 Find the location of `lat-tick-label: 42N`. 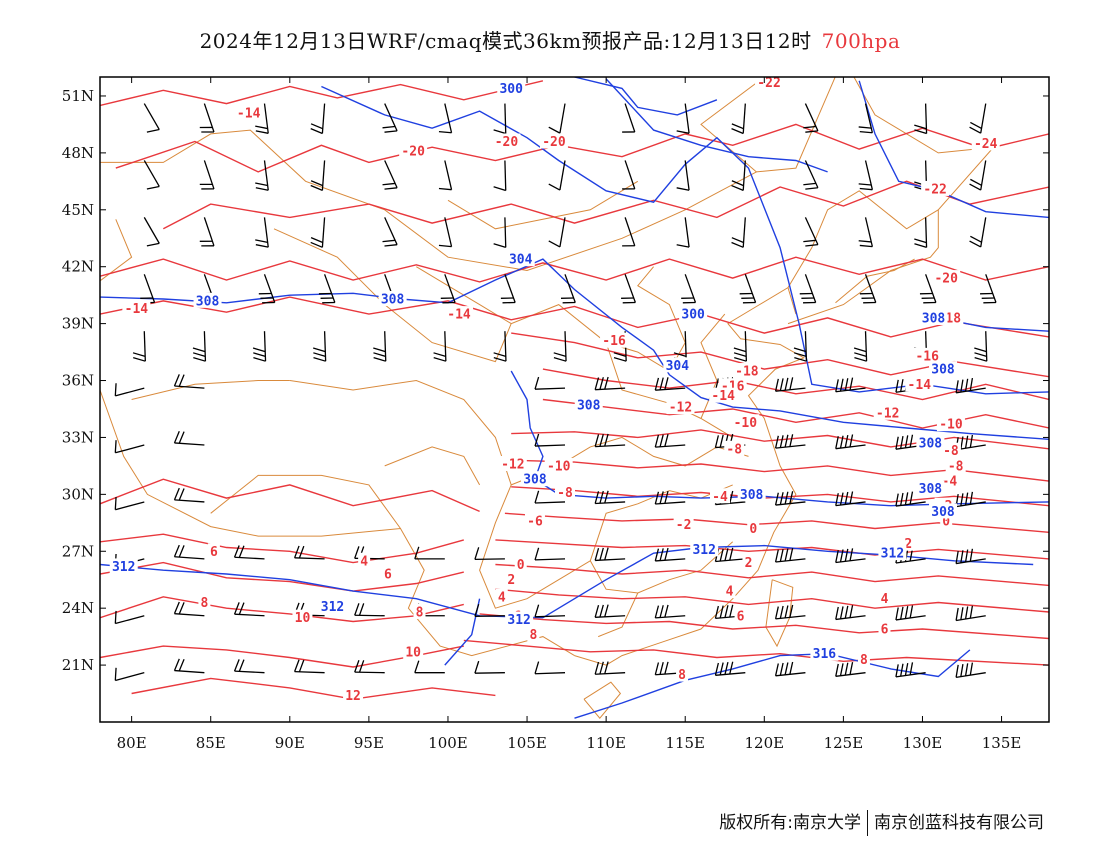

lat-tick-label: 42N is located at coordinates (78, 267).